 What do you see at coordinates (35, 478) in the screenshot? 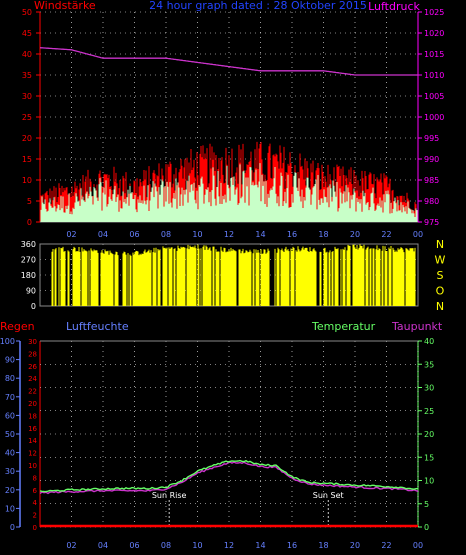
I see `rain-tick-label: 8` at bounding box center [35, 478].